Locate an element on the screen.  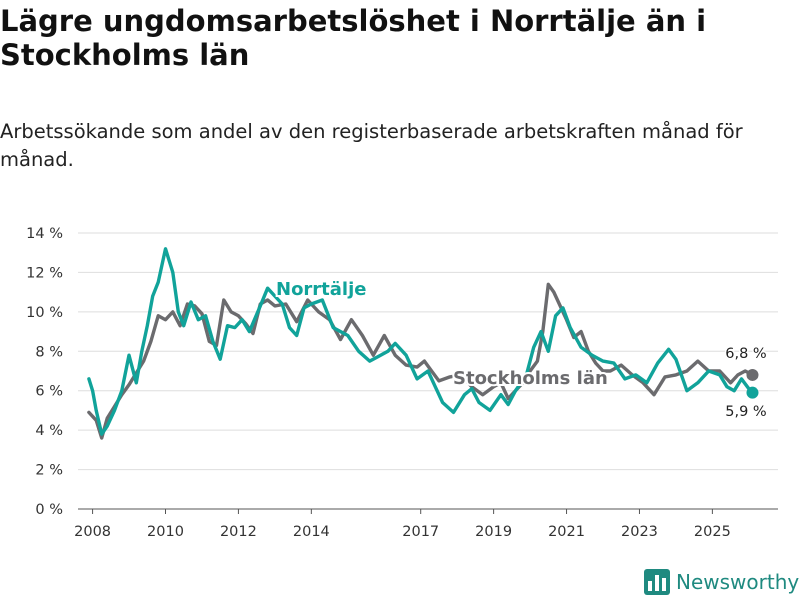
x-tick-label: 2017 is located at coordinates (420, 532).